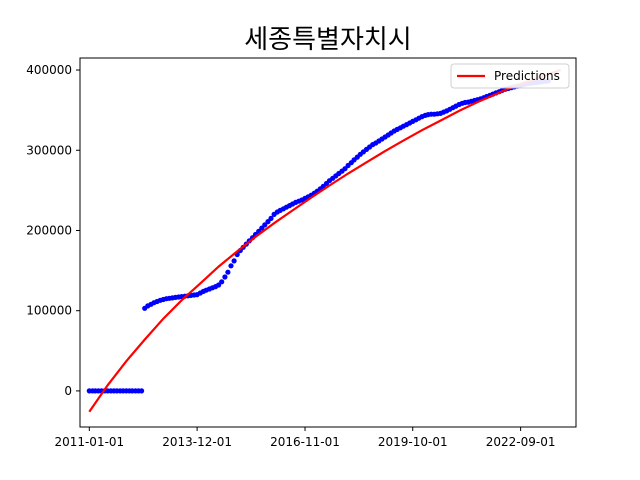 The height and width of the screenshot is (480, 640). I want to click on legend-box, so click(510, 76).